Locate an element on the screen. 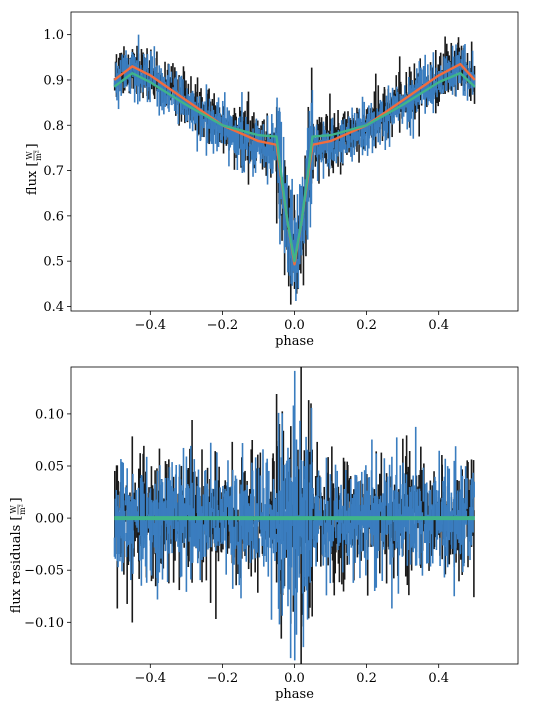 This screenshot has width=542, height=719. y-axis-label: flux residuals [ W m²] is located at coordinates (18, 555).